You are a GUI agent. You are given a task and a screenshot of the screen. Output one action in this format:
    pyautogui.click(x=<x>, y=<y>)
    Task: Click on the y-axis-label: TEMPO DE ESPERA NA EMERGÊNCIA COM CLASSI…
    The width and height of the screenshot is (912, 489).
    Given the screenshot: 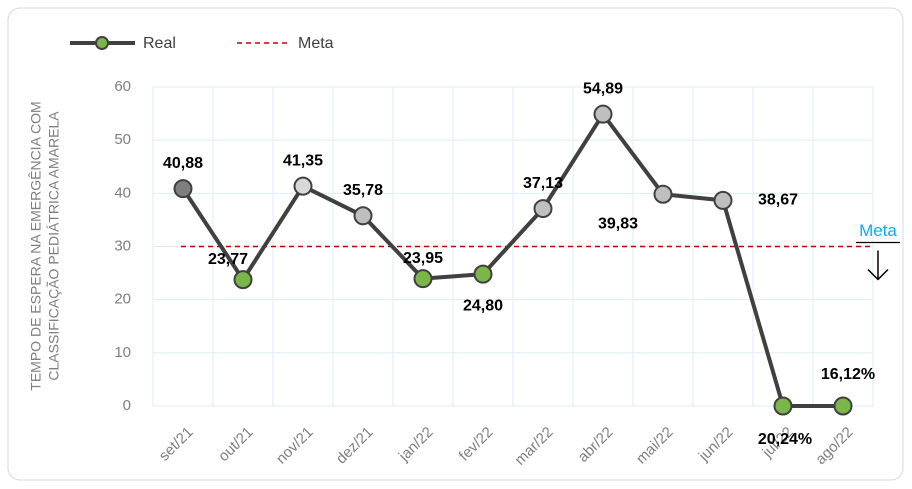 What is the action you would take?
    pyautogui.click(x=45, y=245)
    